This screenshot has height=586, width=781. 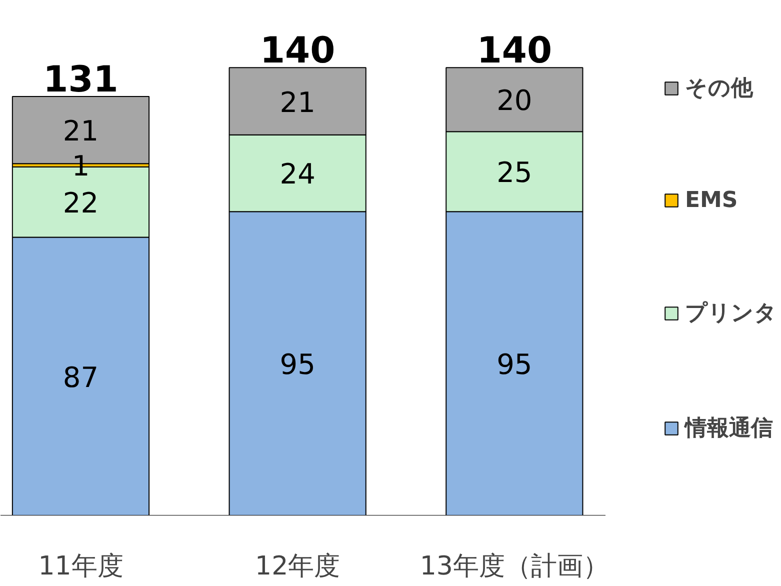 What do you see at coordinates (514, 567) in the screenshot?
I see `x-tick-label: 13年度（計画）` at bounding box center [514, 567].